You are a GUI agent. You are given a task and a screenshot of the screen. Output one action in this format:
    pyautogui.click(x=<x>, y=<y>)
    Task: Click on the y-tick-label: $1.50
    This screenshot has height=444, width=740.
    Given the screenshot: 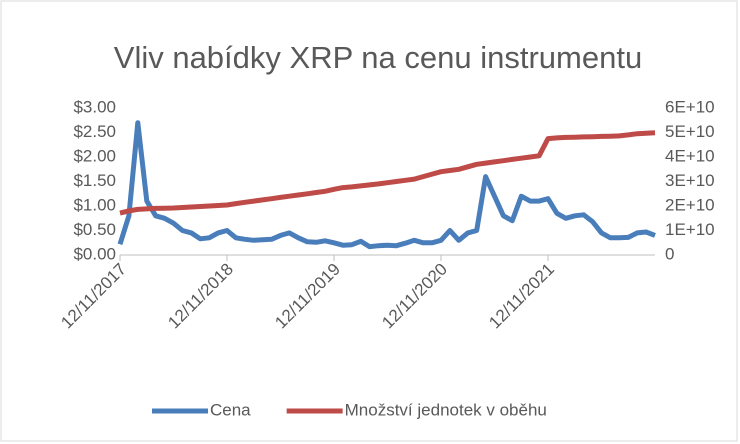 What is the action you would take?
    pyautogui.click(x=94, y=180)
    